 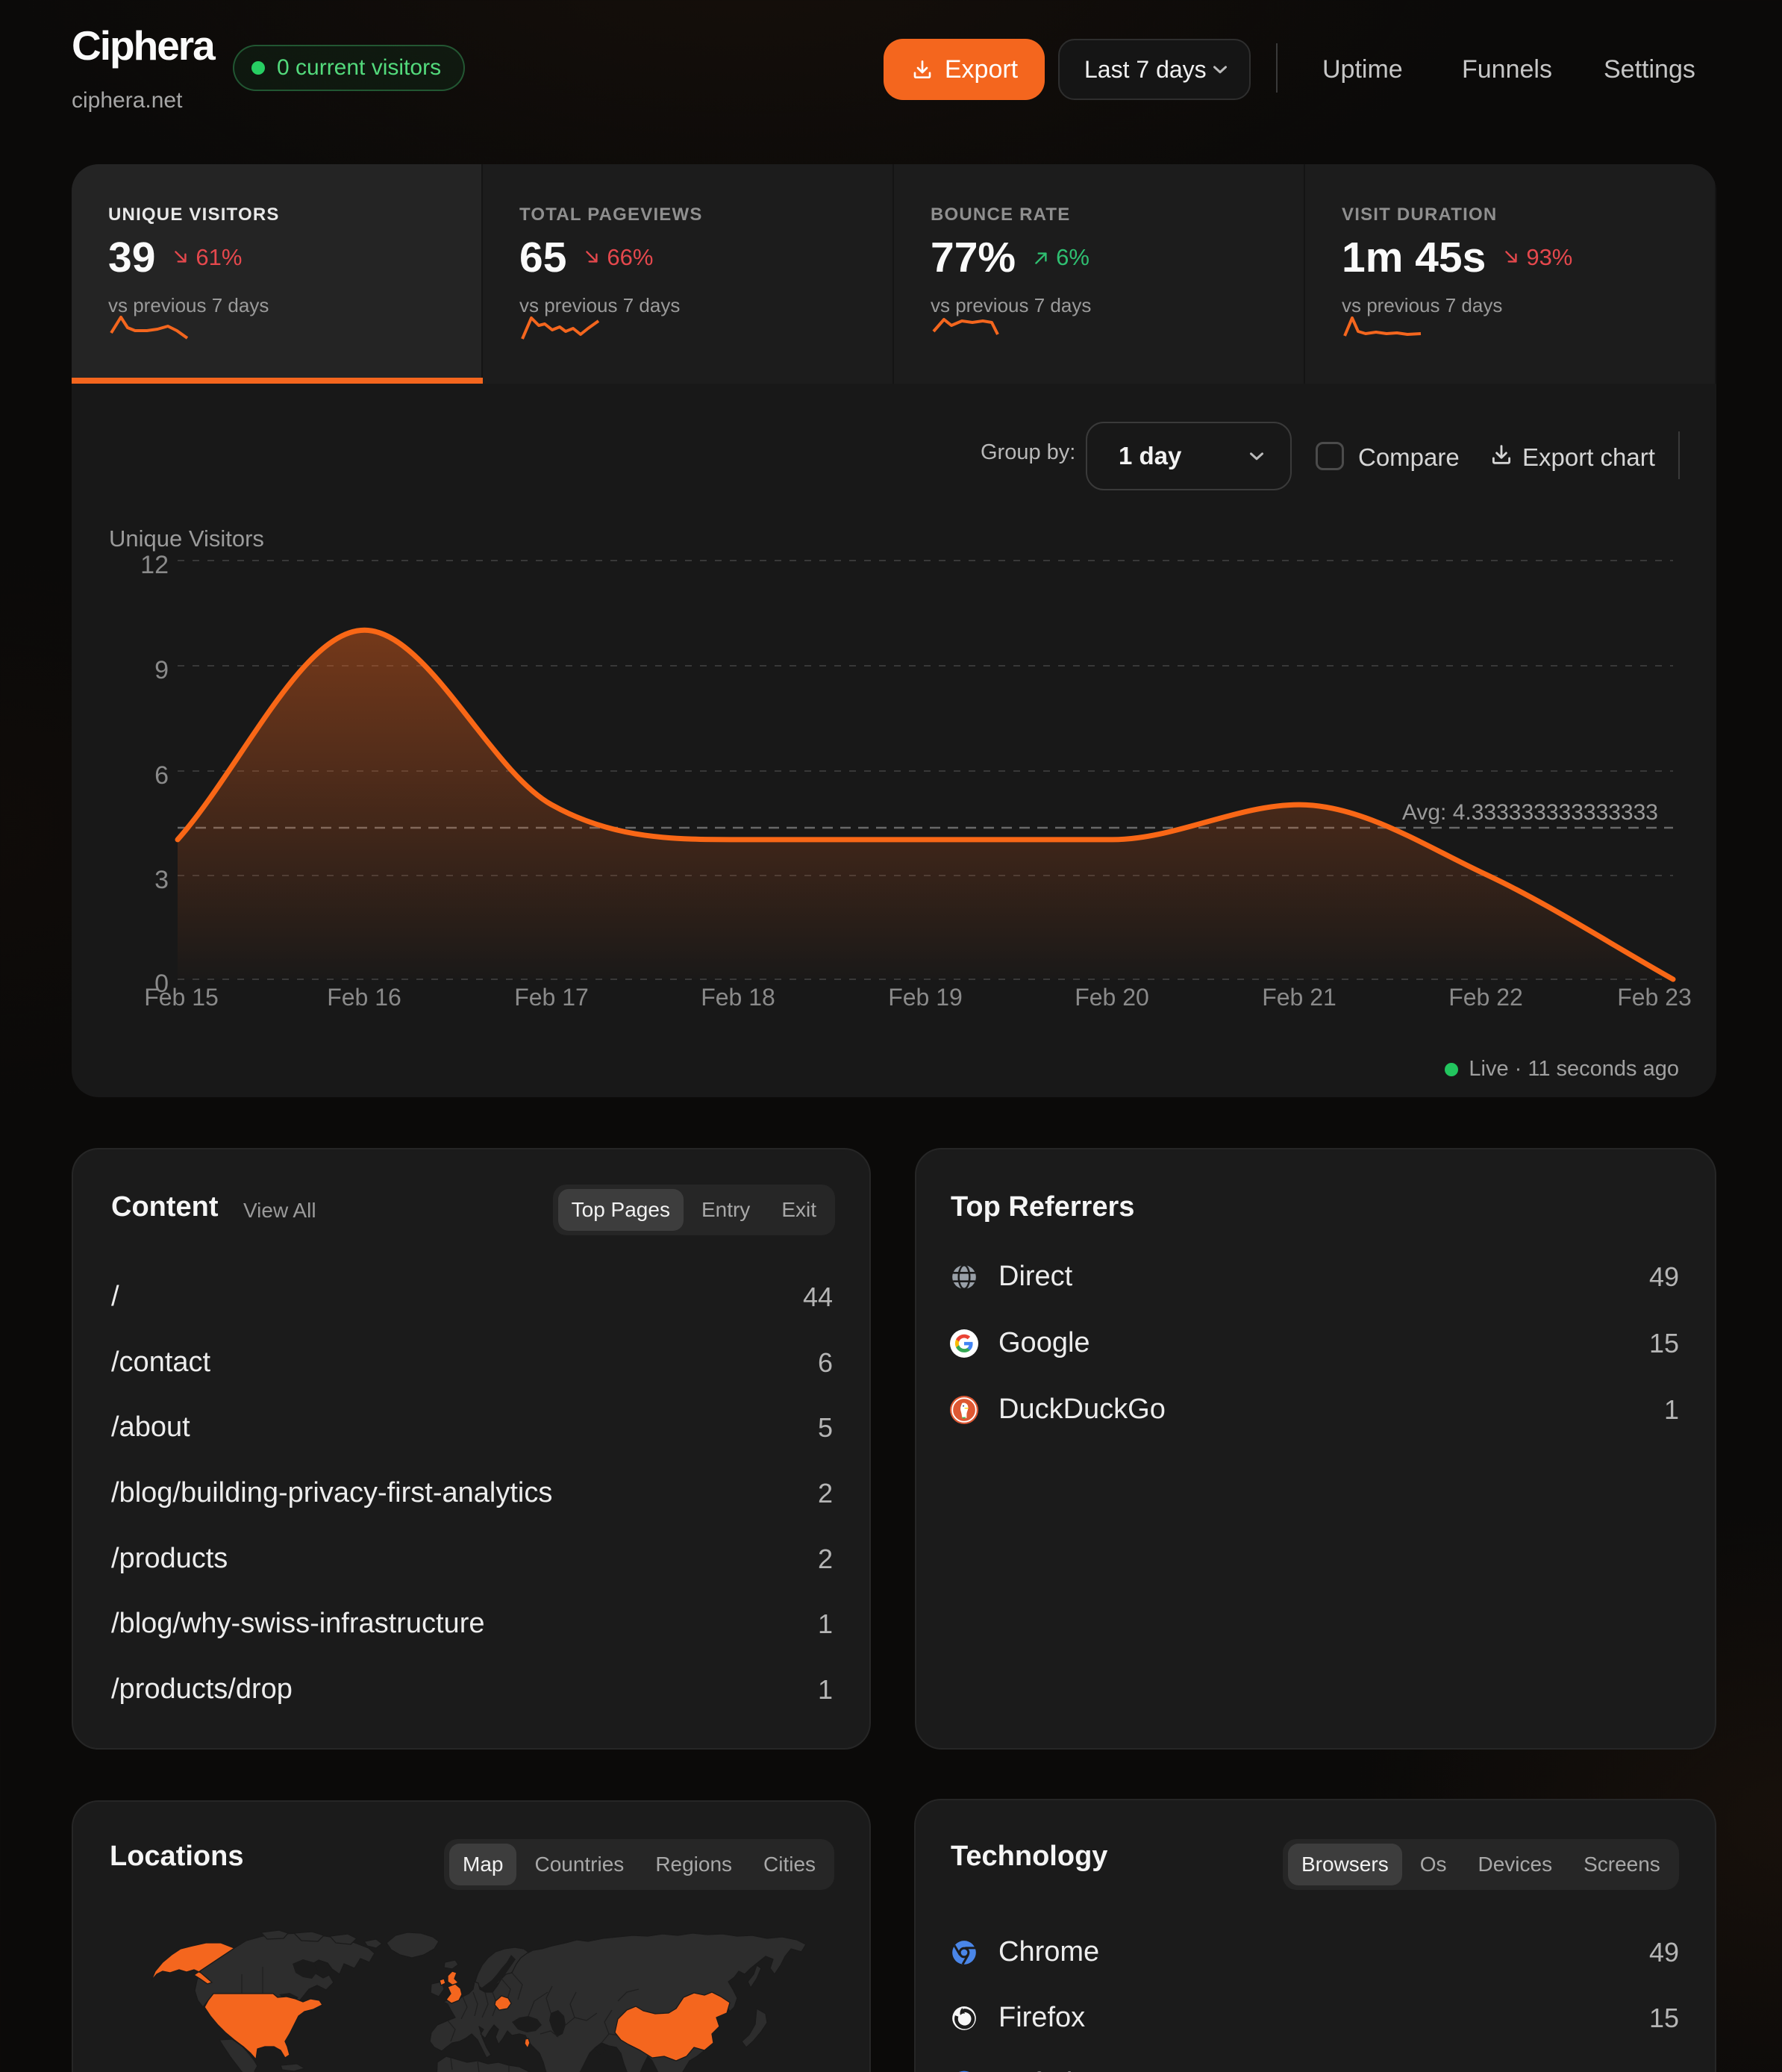 What do you see at coordinates (1485, 997) in the screenshot?
I see `svg-text: Feb 22` at bounding box center [1485, 997].